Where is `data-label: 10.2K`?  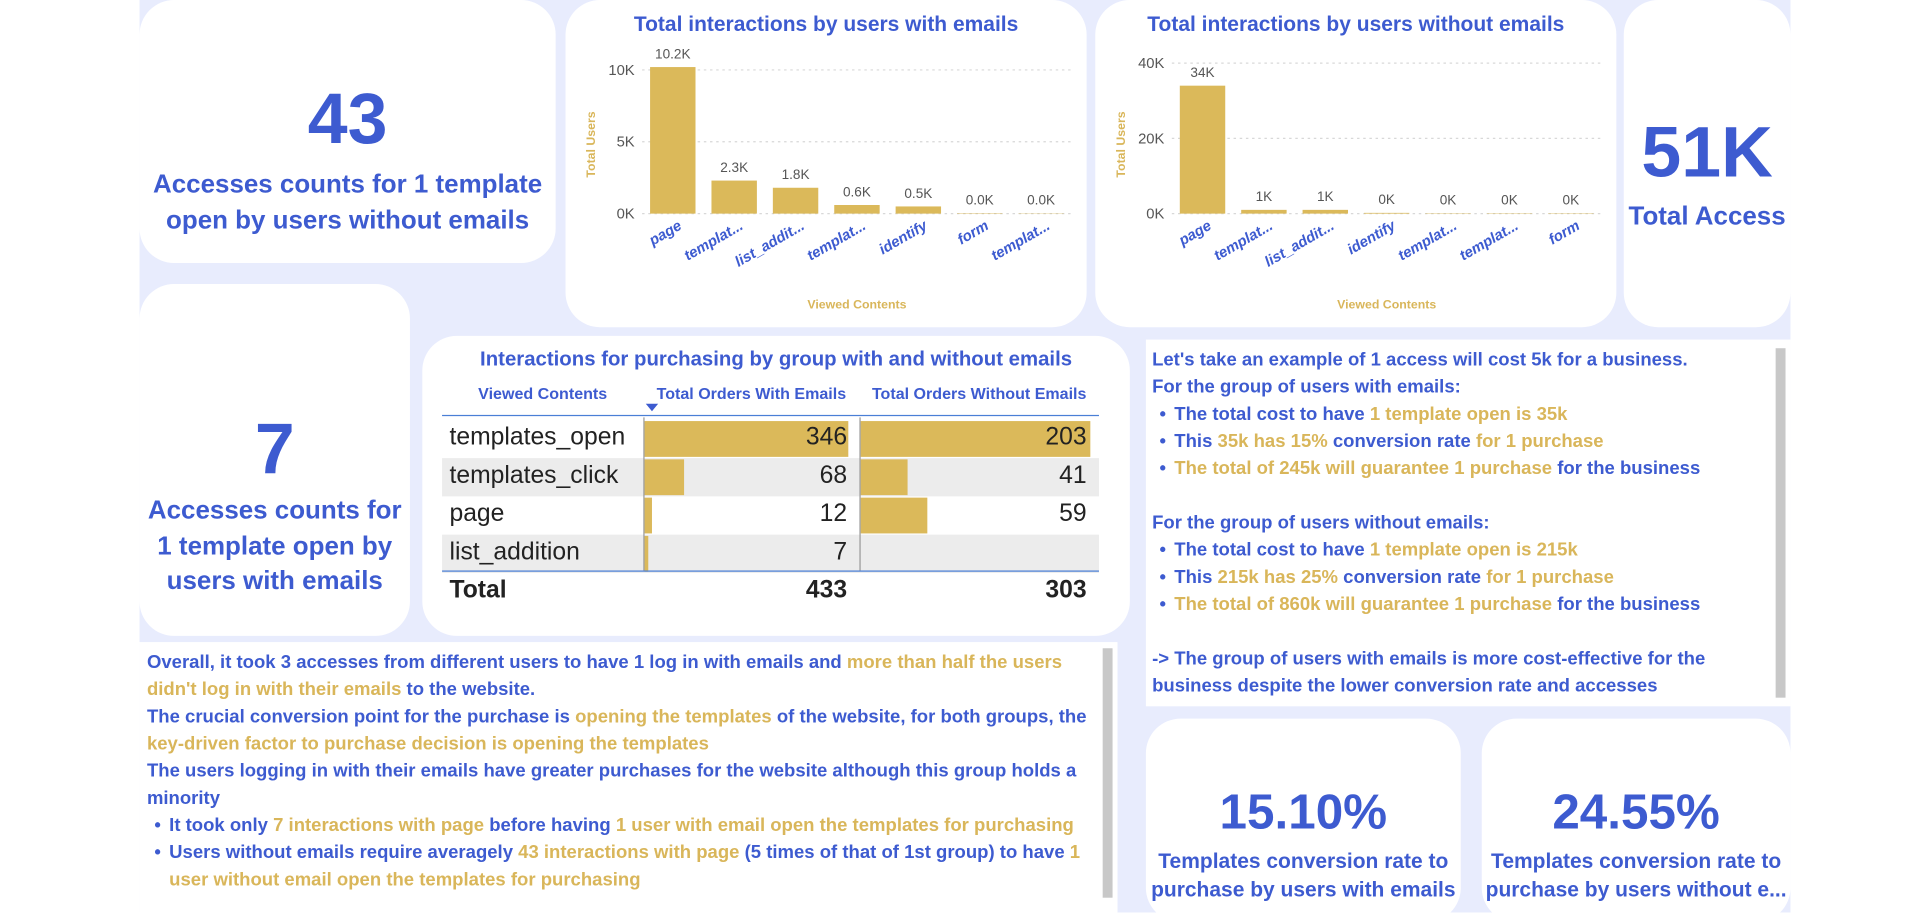
data-label: 10.2K is located at coordinates (672, 53).